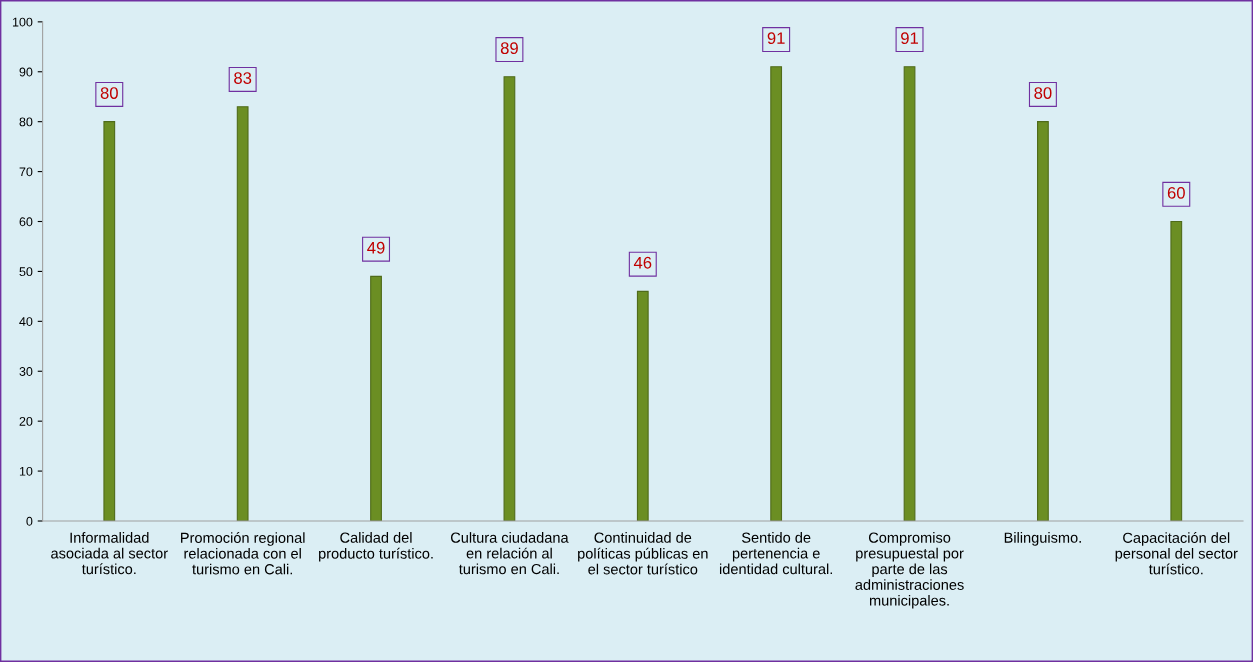 The height and width of the screenshot is (662, 1253). What do you see at coordinates (26, 471) in the screenshot?
I see `y-tick-label: 10` at bounding box center [26, 471].